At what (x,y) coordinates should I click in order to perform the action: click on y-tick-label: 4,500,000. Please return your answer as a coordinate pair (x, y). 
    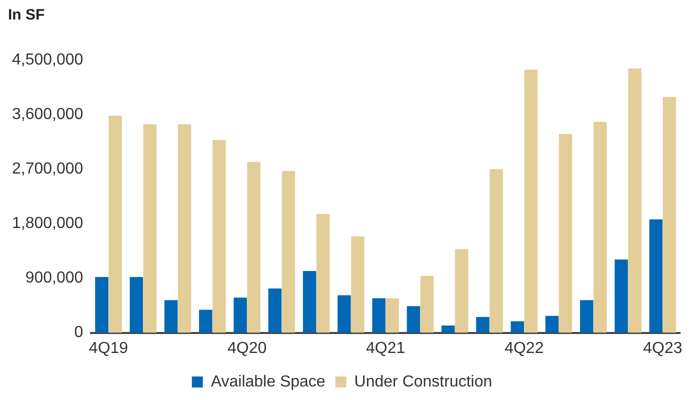
    Looking at the image, I should click on (48, 59).